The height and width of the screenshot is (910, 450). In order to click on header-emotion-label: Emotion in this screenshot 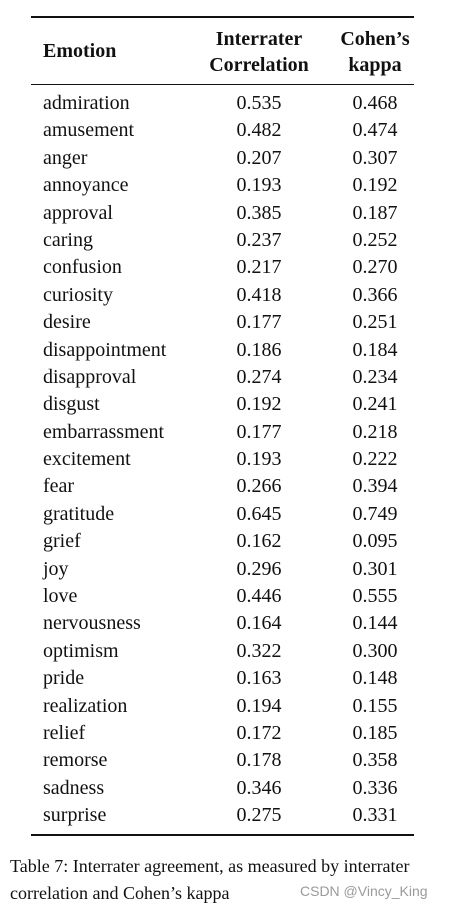, I will do `click(80, 51)`.